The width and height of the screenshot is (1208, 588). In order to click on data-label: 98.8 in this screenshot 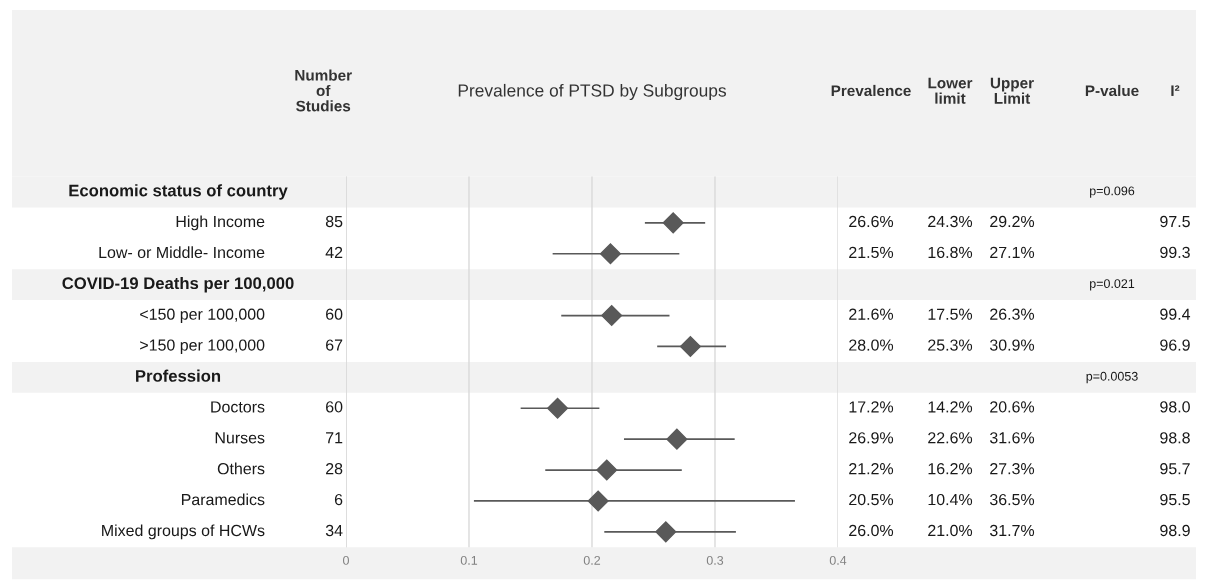, I will do `click(1175, 438)`.